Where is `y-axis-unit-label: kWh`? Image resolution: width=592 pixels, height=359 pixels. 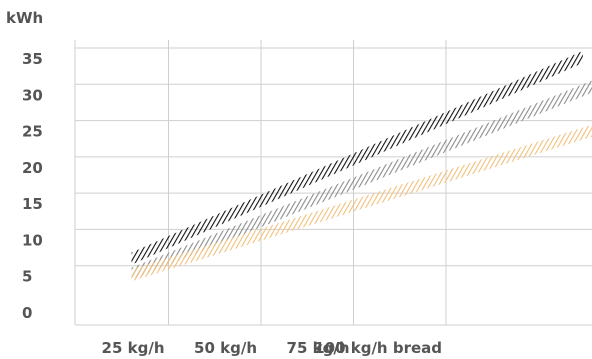 y-axis-unit-label: kWh is located at coordinates (24, 18).